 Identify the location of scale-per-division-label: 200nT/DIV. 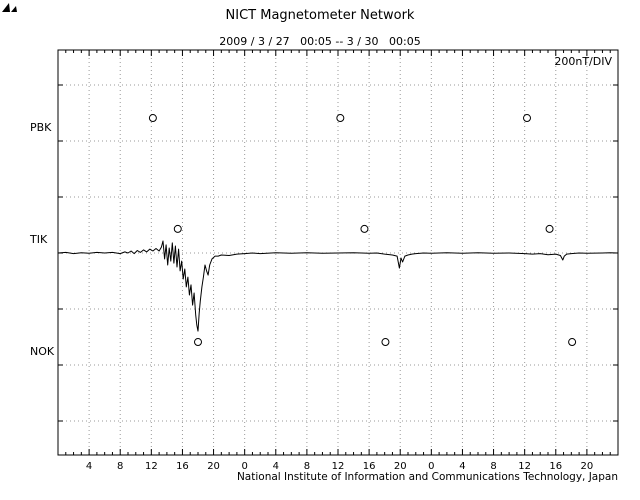
(583, 61).